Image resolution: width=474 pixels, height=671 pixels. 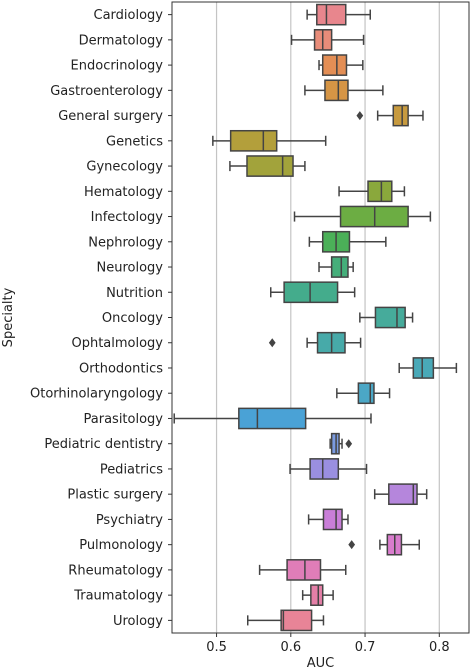 What do you see at coordinates (129, 15) in the screenshot?
I see `category-label: Cardiology` at bounding box center [129, 15].